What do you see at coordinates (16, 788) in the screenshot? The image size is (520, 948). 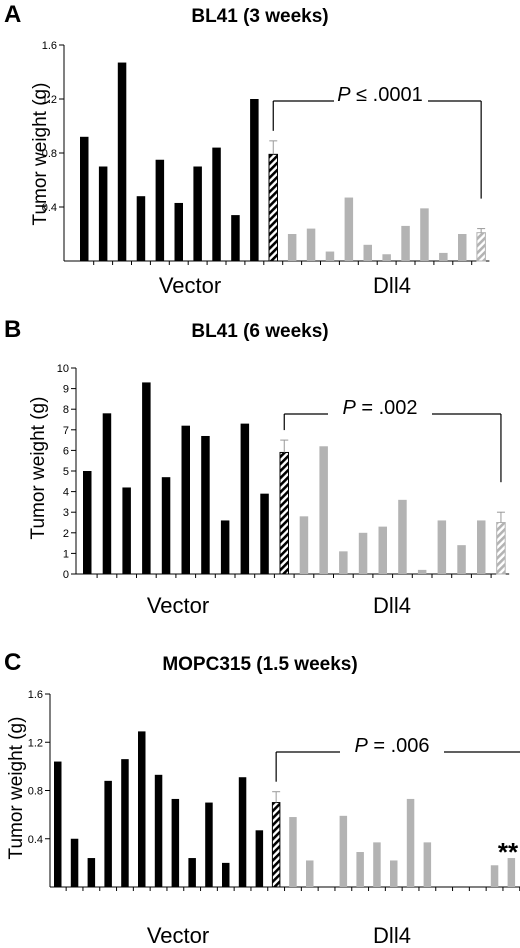 I see `panel-c-y-axis-label: Tumor weight (g)` at bounding box center [16, 788].